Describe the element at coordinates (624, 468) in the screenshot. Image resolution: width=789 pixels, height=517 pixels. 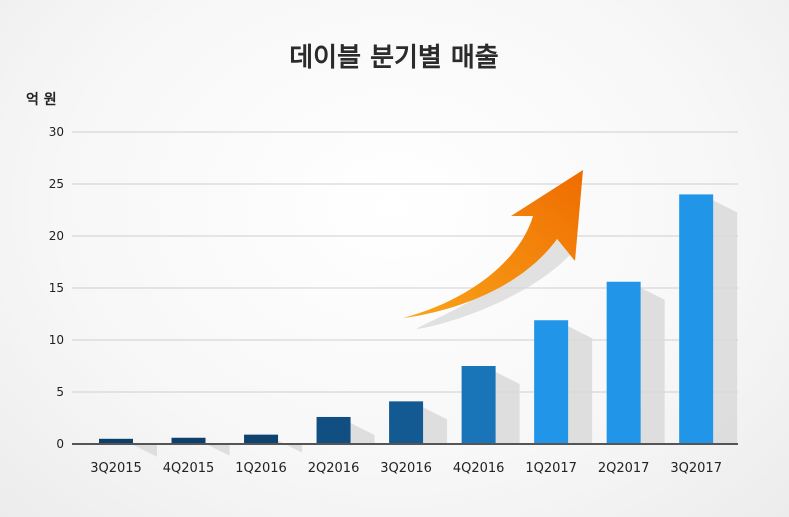
I see `x-tick-label: 2Q2017` at that location.